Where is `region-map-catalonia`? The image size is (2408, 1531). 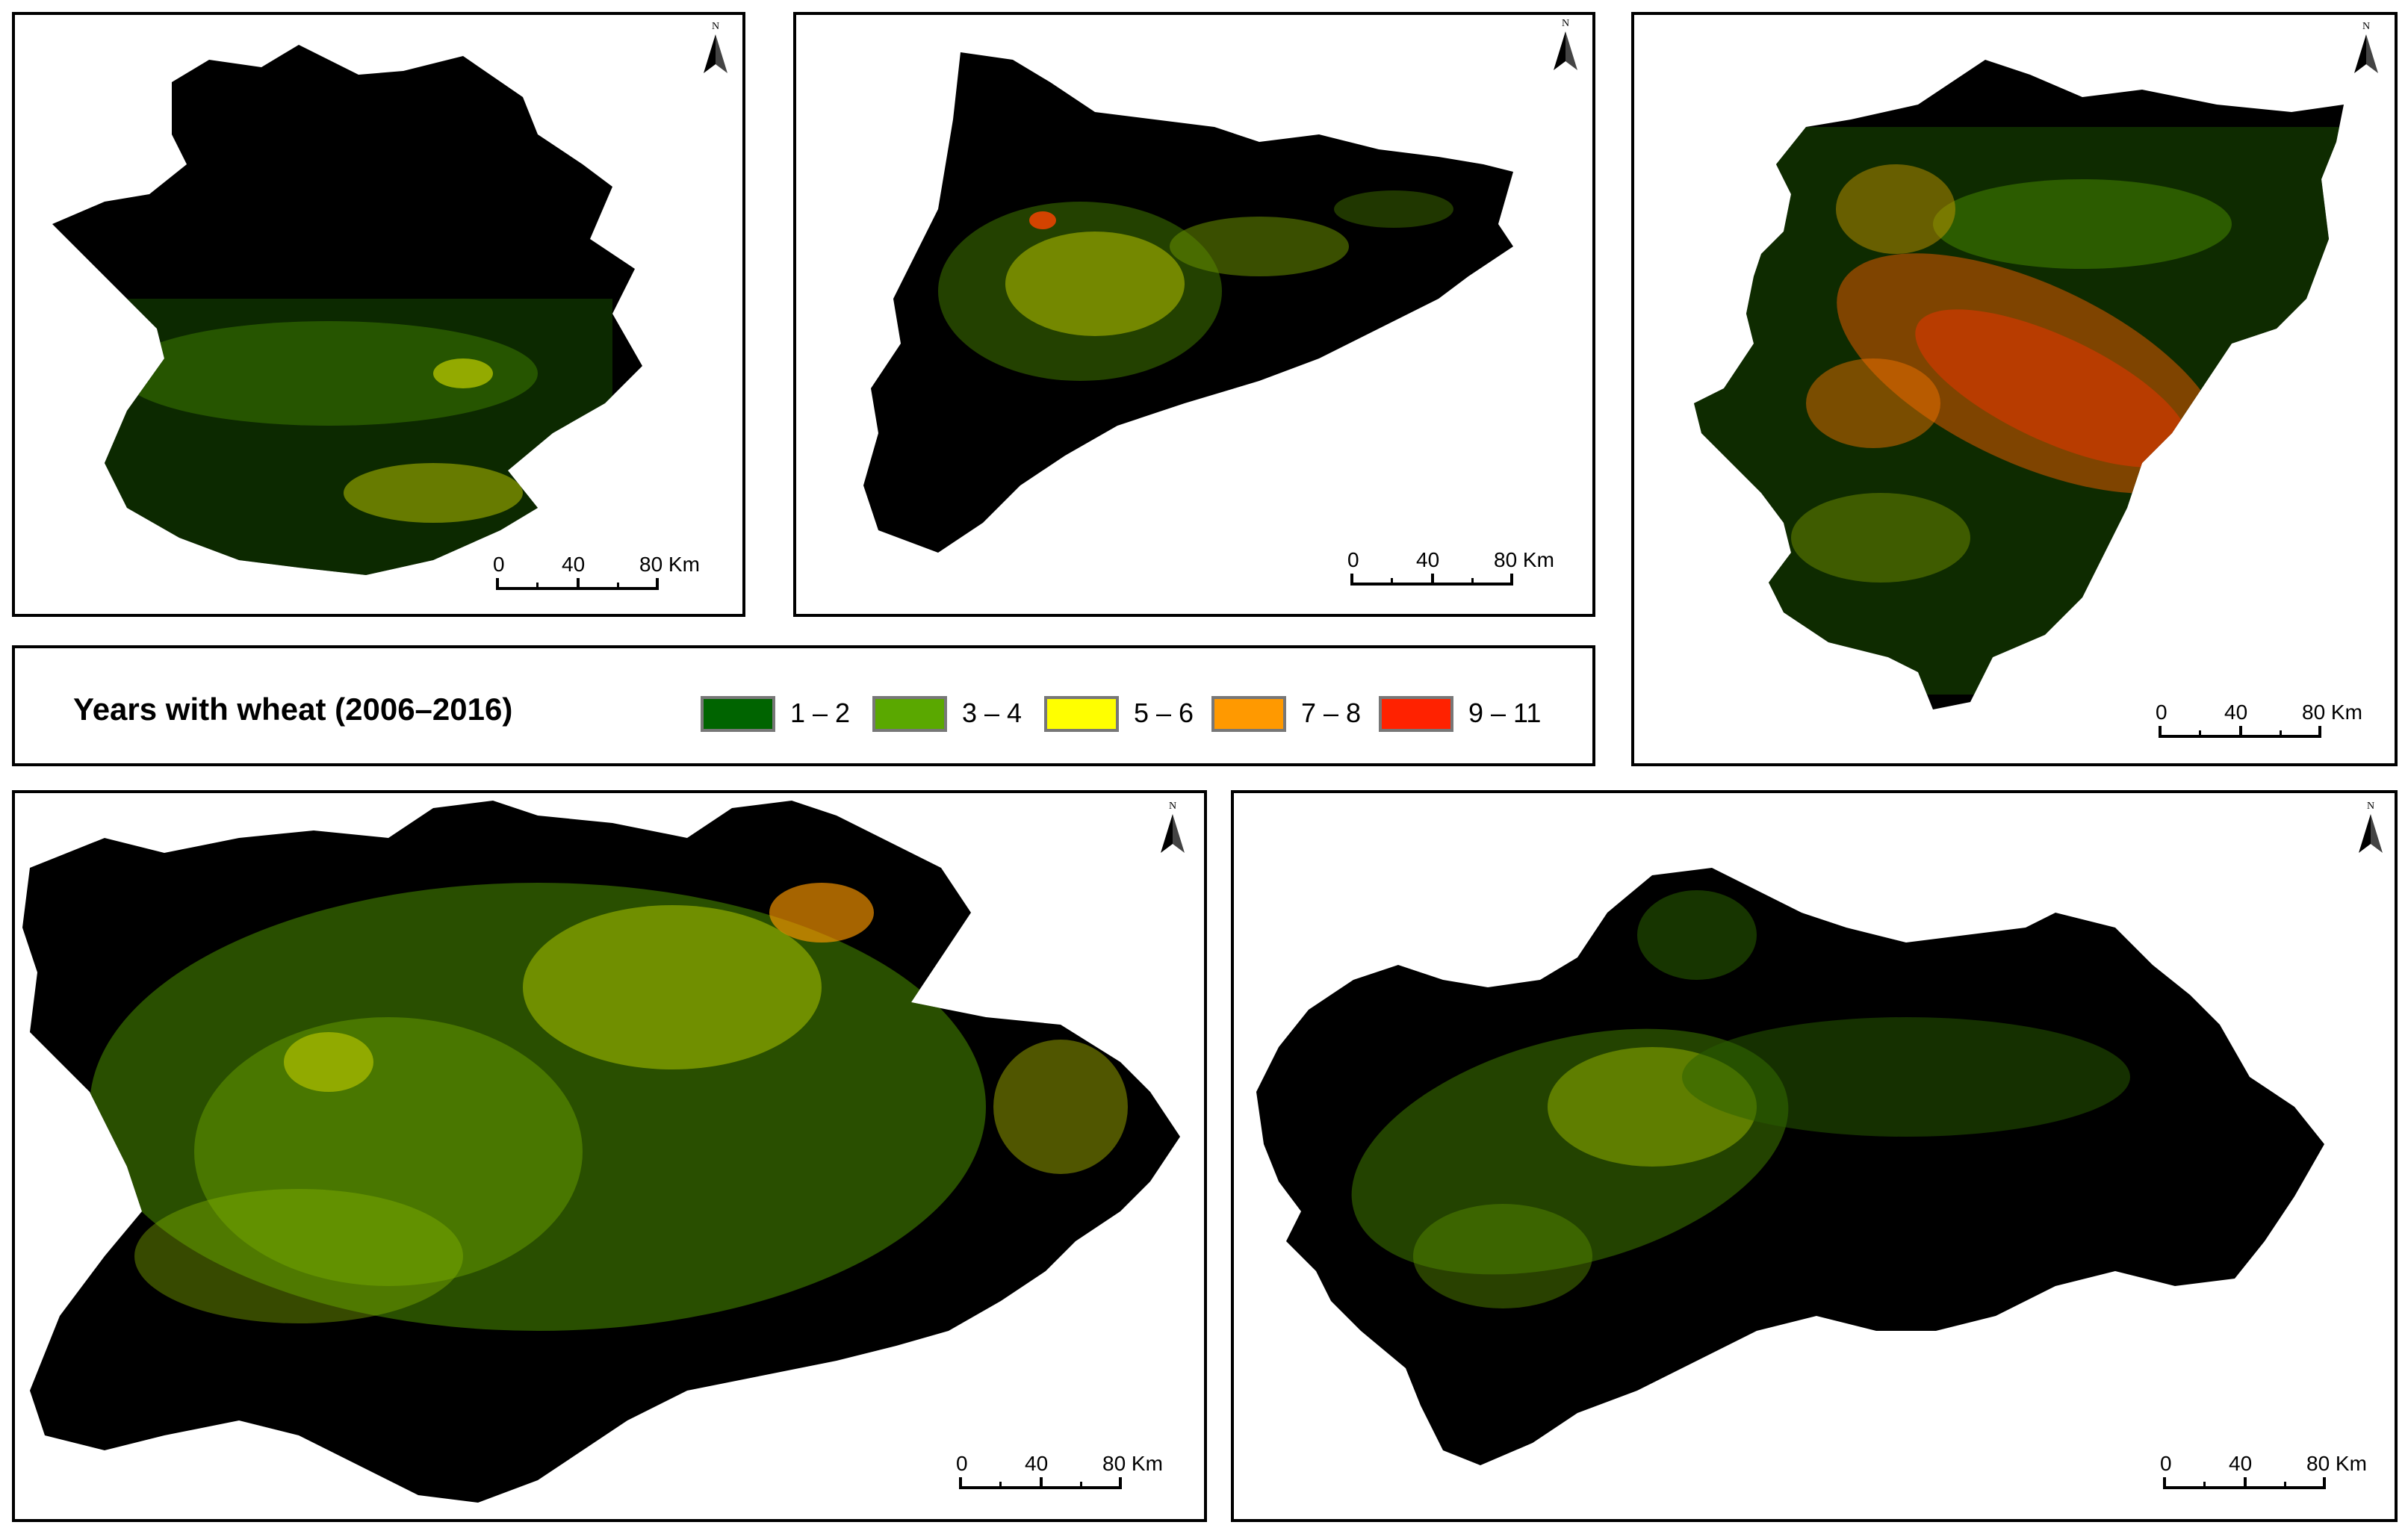 region-map-catalonia is located at coordinates (1188, 302).